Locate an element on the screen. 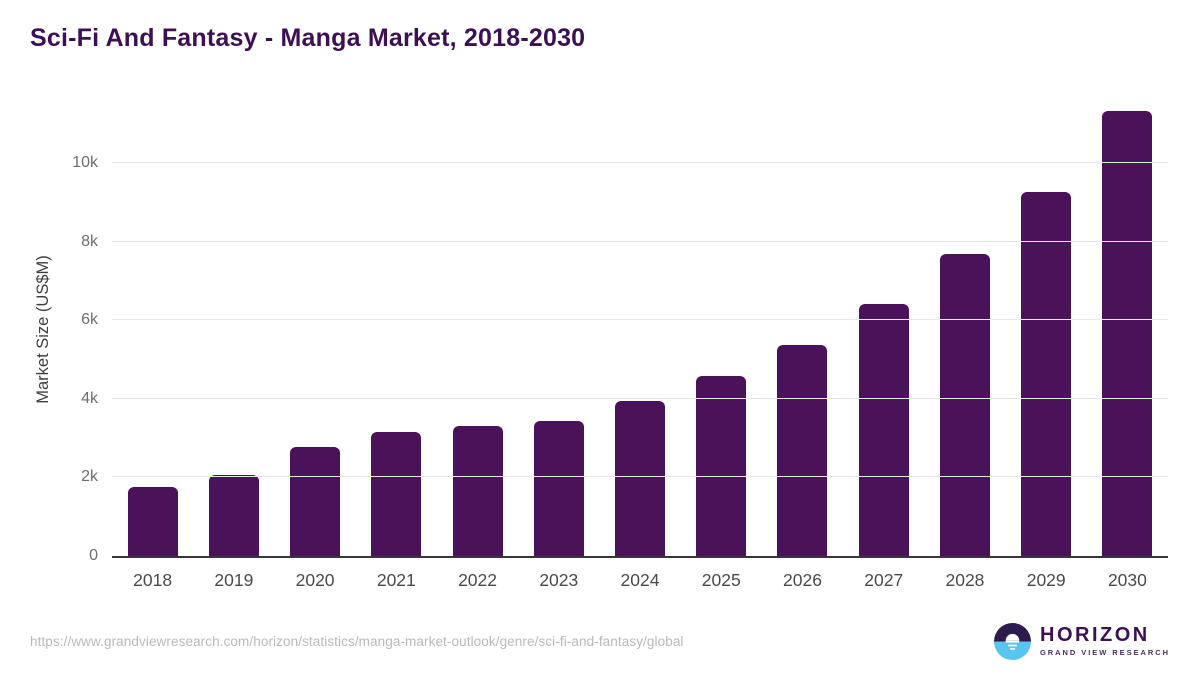 This screenshot has height=675, width=1200. gridline-4k is located at coordinates (640, 398).